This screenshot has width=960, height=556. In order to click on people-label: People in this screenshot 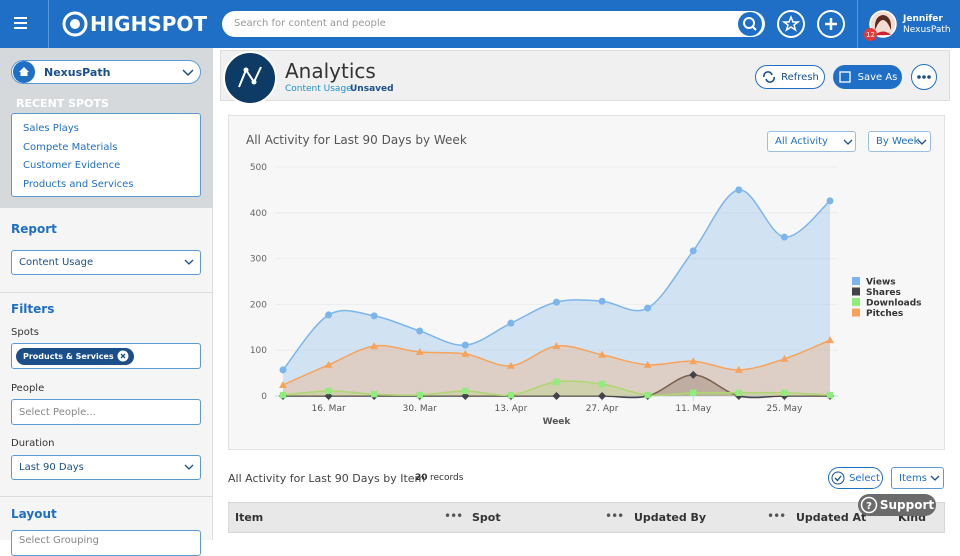, I will do `click(28, 388)`.